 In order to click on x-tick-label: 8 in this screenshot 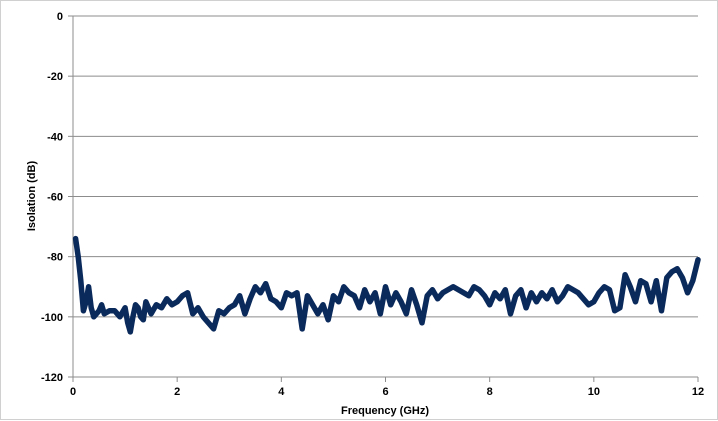, I will do `click(490, 392)`.